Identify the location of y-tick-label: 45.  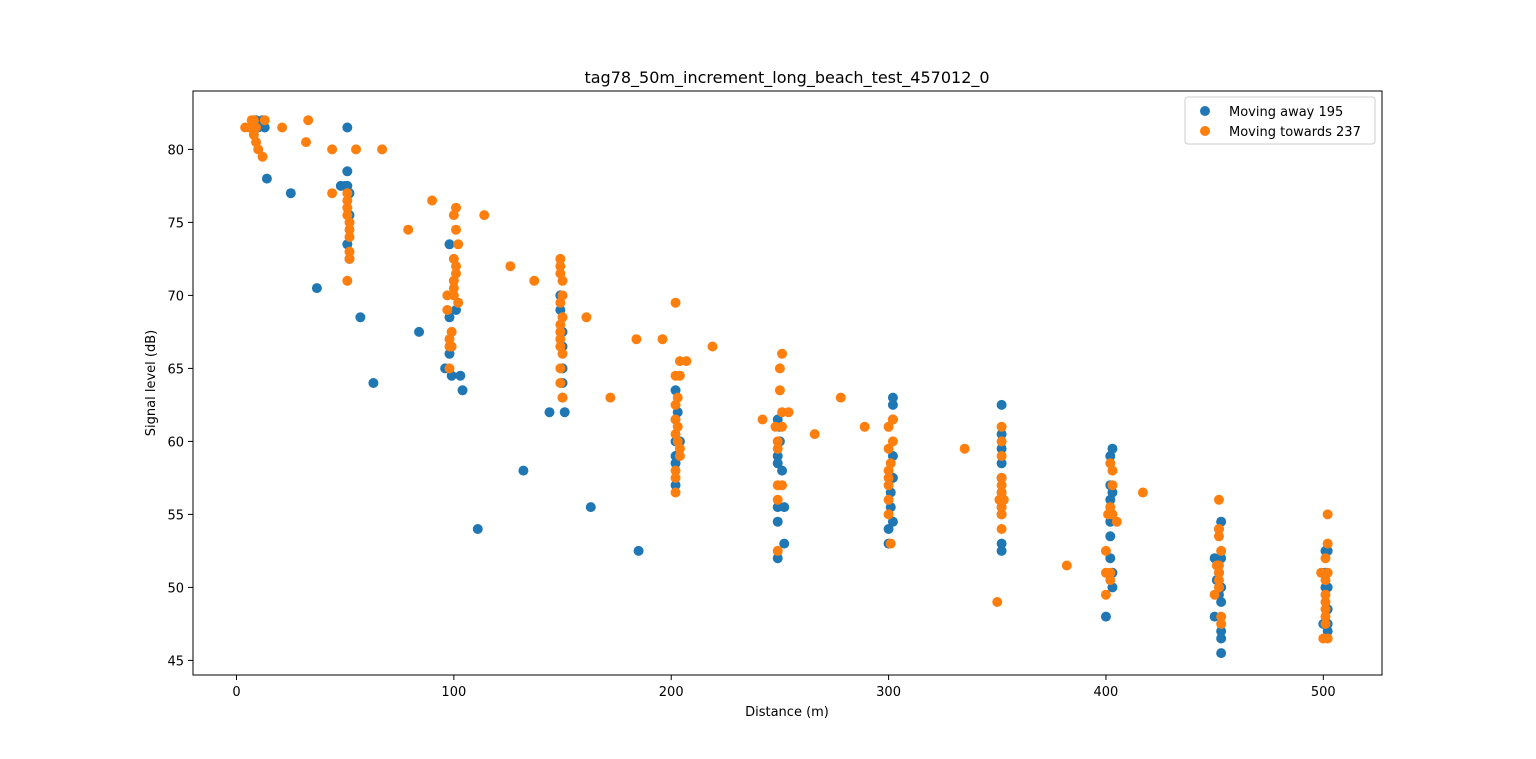
(175, 661).